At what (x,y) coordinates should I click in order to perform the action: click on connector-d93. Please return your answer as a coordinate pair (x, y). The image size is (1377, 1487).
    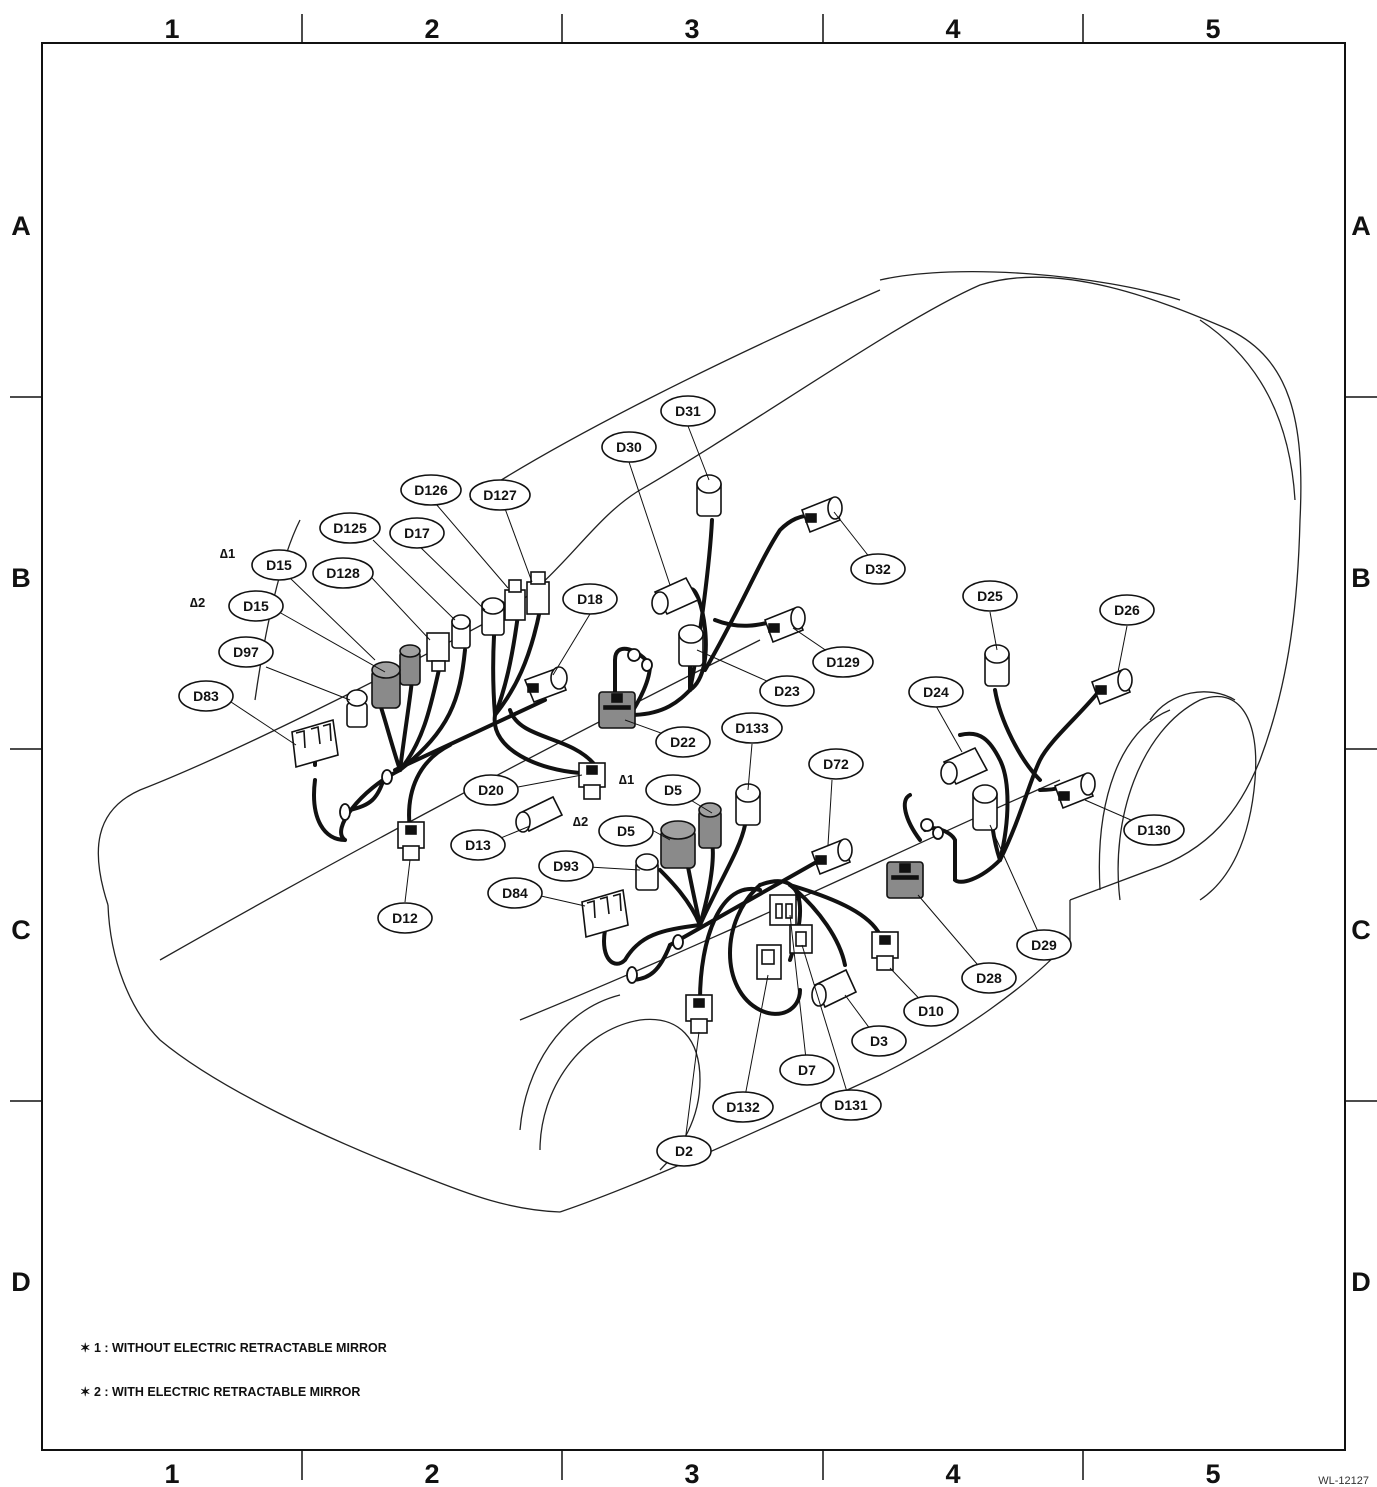
    Looking at the image, I should click on (647, 872).